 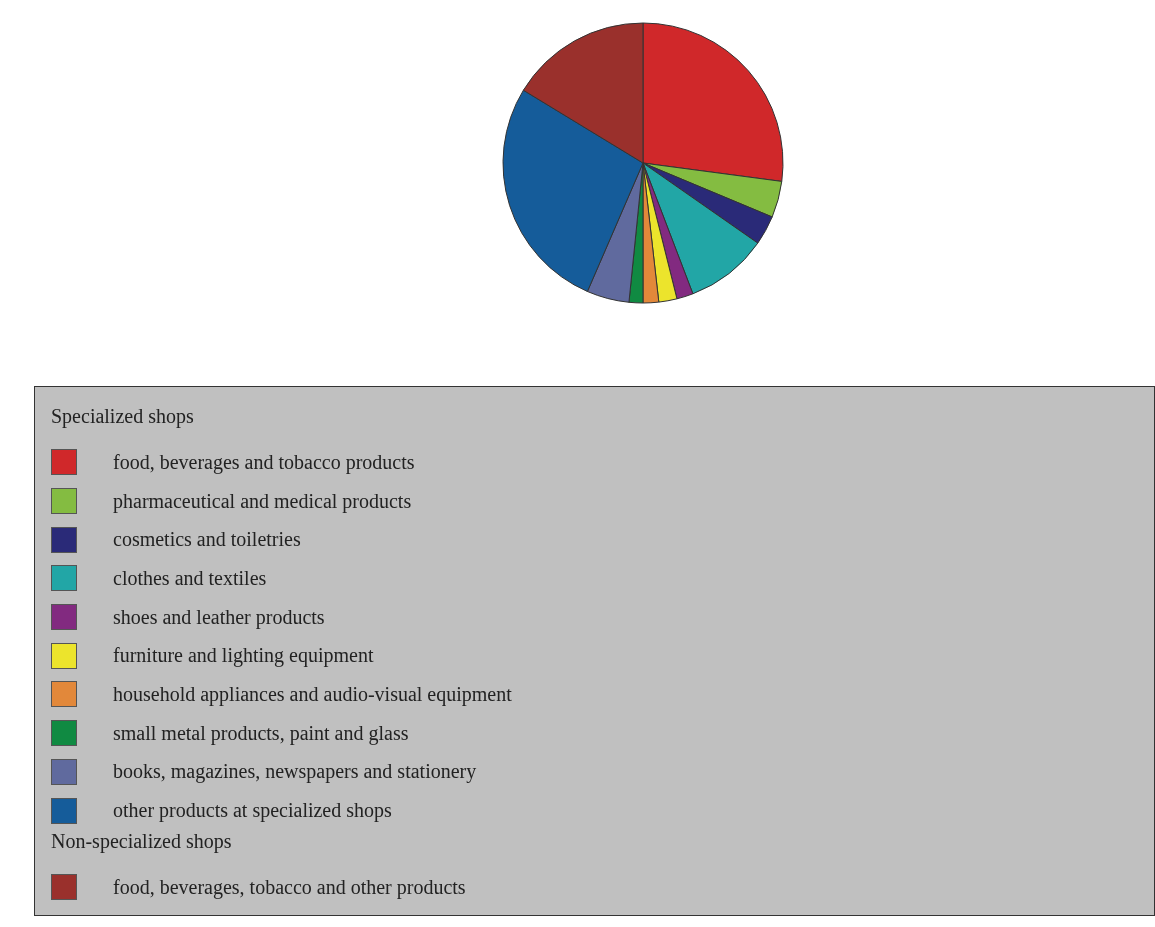 I want to click on legend-label: household appliances and audio-visual equipment, so click(x=312, y=694).